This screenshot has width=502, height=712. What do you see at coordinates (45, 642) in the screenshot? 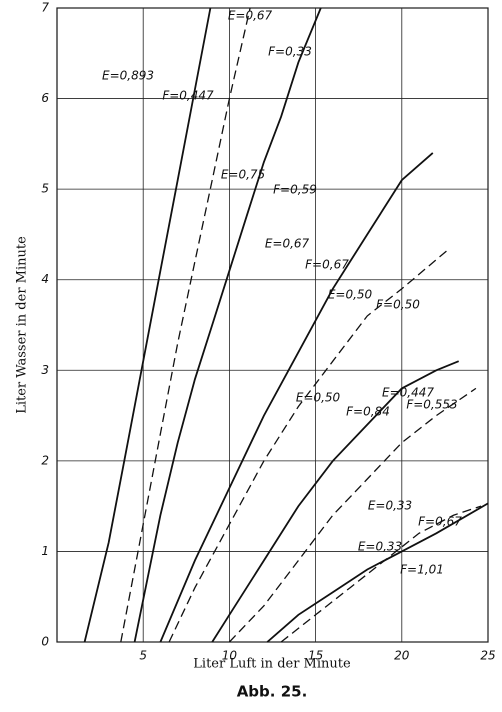
I see `y-tick-label: 0` at bounding box center [45, 642].